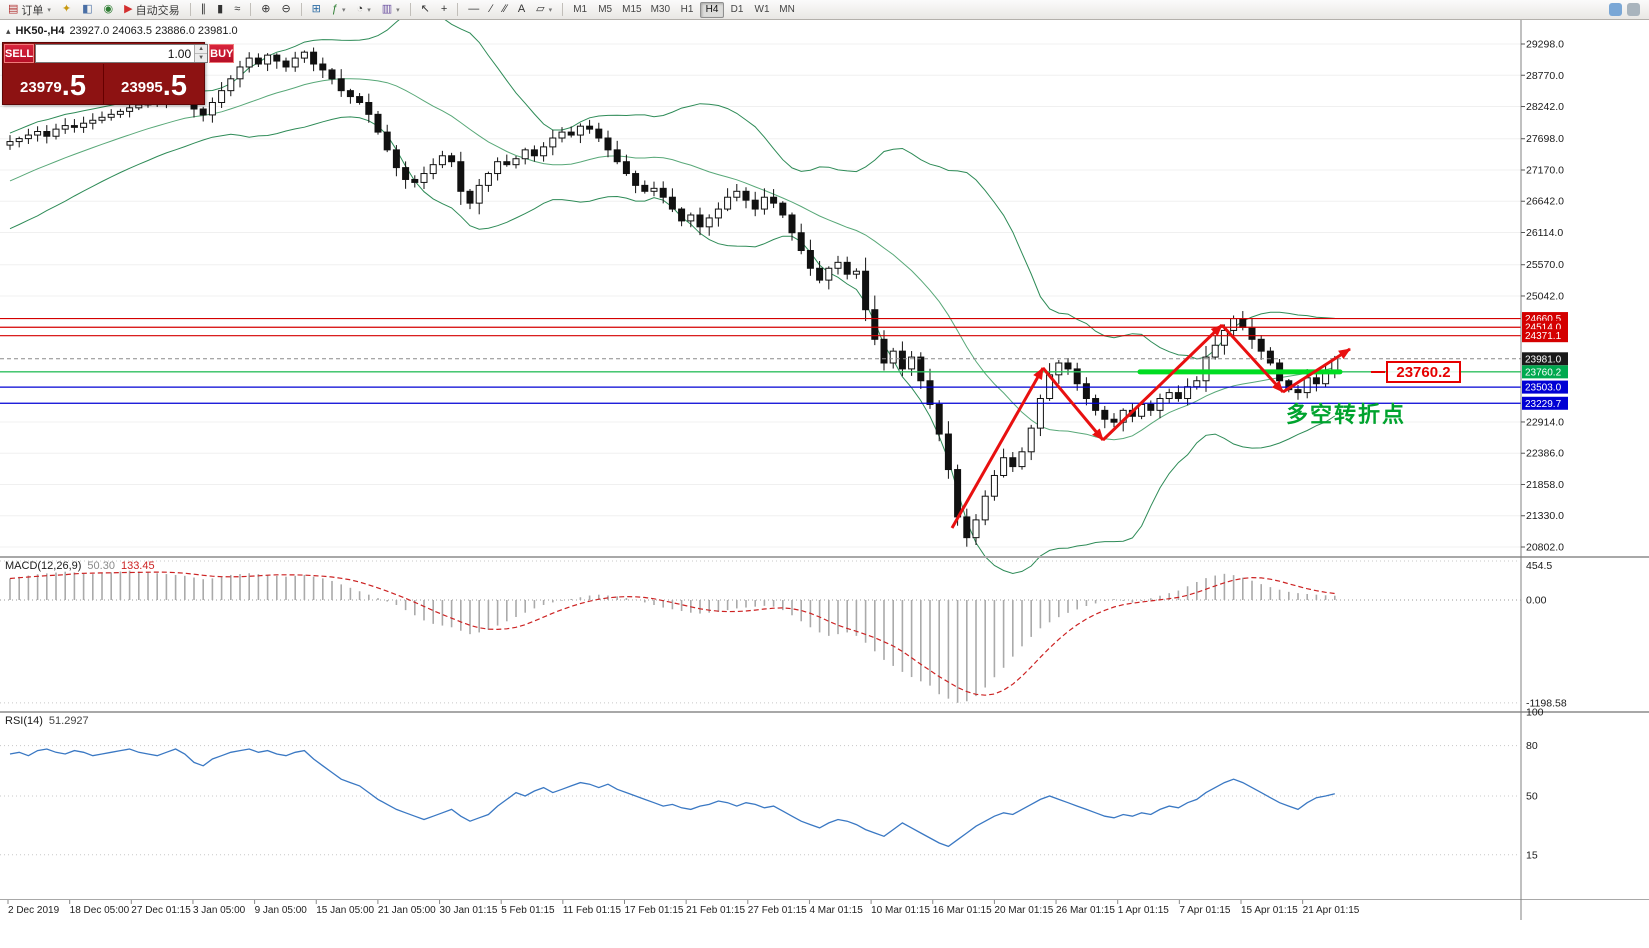 The height and width of the screenshot is (948, 1649). I want to click on time-tick-label: 26 Mar 01:15, so click(1085, 910).